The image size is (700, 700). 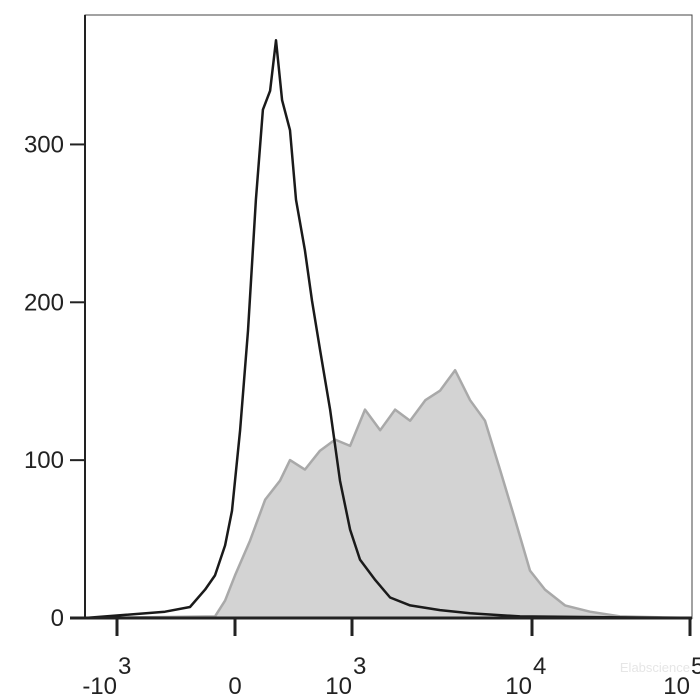 I want to click on y-tick-label: 200, so click(x=44, y=302).